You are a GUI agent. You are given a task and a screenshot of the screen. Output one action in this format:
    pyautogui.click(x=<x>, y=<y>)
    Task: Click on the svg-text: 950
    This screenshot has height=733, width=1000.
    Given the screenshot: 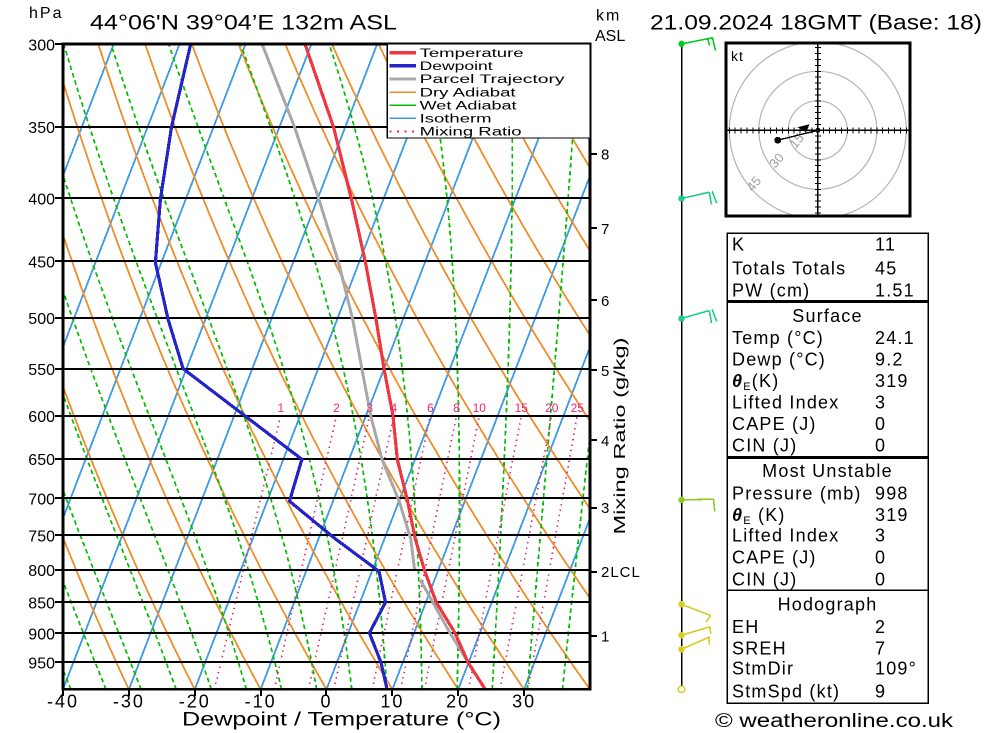 What is the action you would take?
    pyautogui.click(x=41, y=663)
    